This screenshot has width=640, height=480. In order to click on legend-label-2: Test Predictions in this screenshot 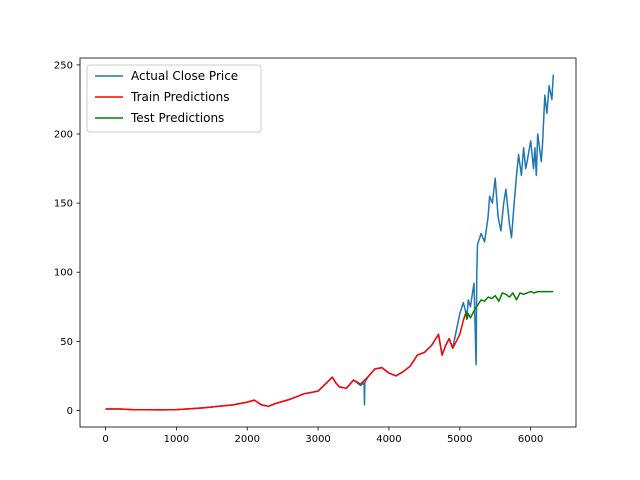, I will do `click(177, 118)`.